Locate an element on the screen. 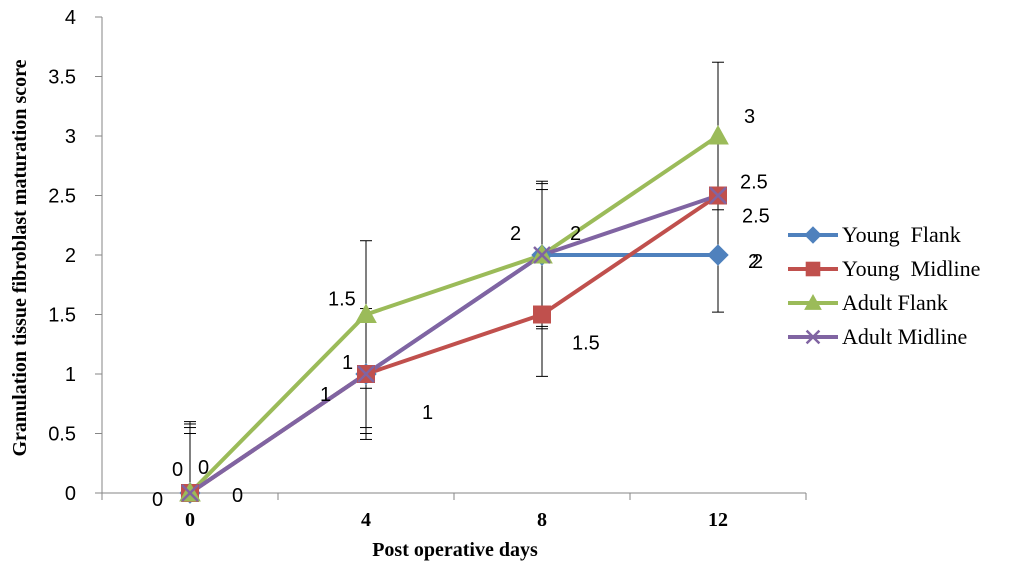  y-tick-label: 3.5 is located at coordinates (62, 78).